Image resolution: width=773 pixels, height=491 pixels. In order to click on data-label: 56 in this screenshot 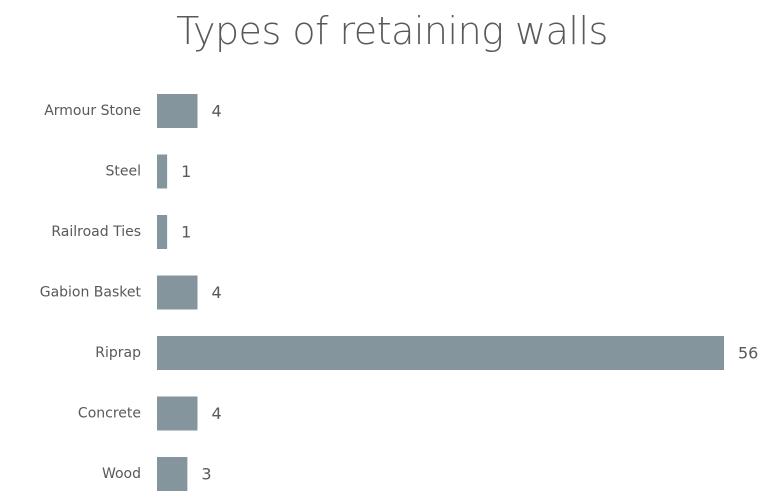, I will do `click(748, 353)`.